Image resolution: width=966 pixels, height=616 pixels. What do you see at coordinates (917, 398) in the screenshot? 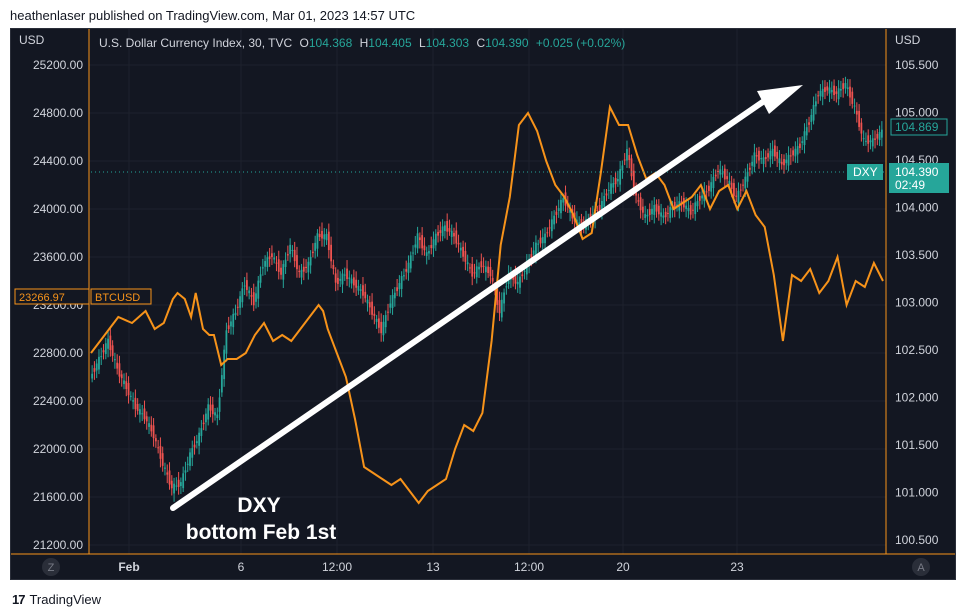
I see `right-axis-tick: 102.000` at bounding box center [917, 398].